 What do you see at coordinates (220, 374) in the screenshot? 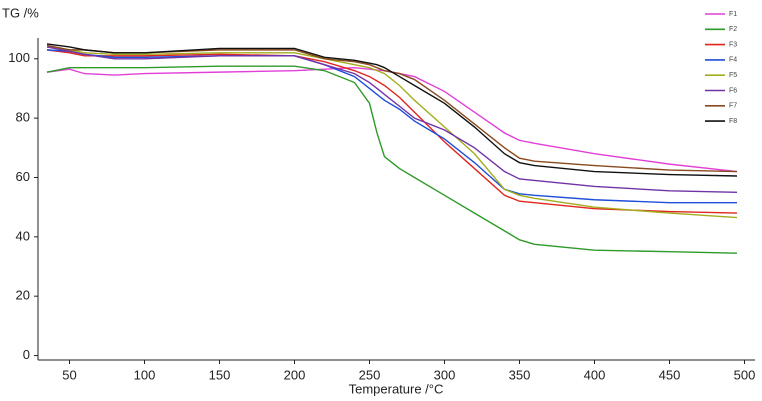
I see `x-tick-label: 150` at bounding box center [220, 374].